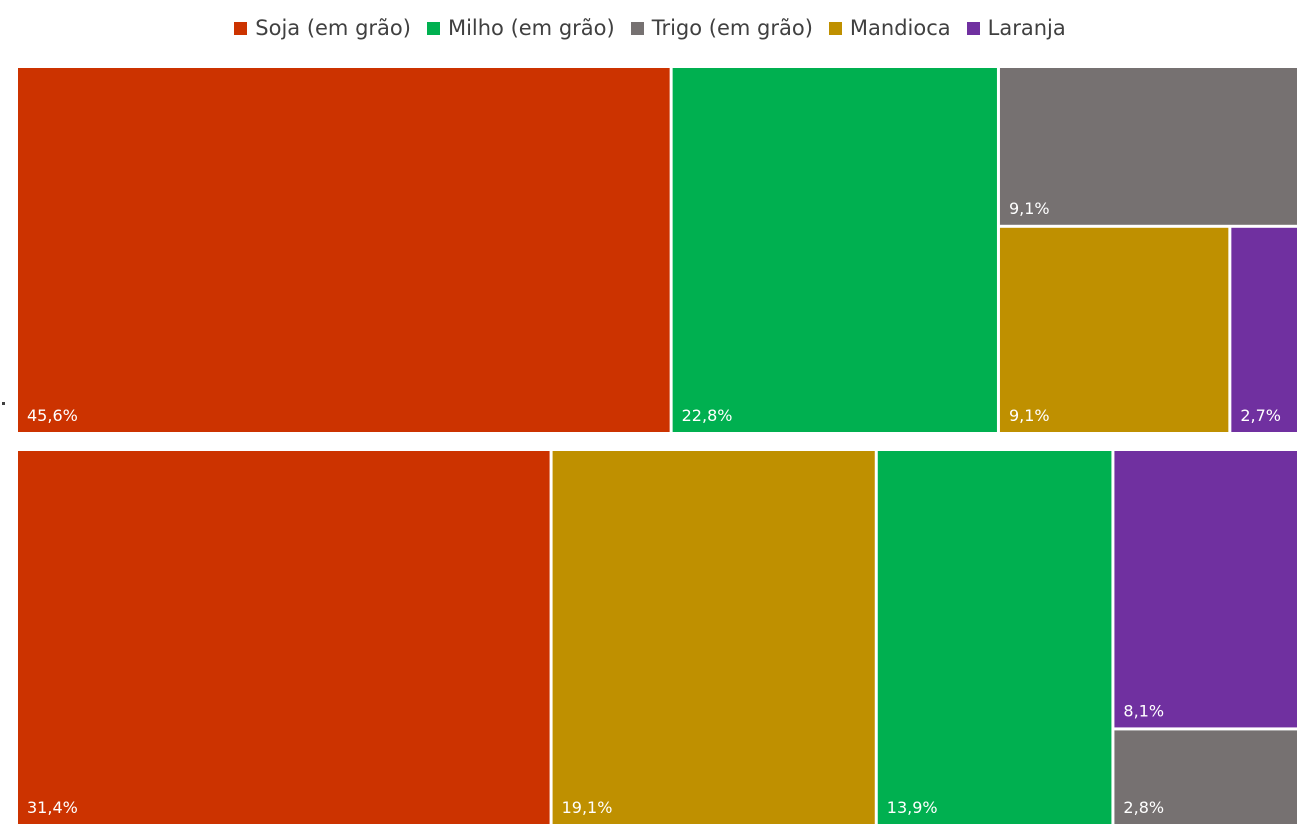 Image resolution: width=1300 pixels, height=827 pixels. I want to click on legend-label: Mandioca, so click(900, 28).